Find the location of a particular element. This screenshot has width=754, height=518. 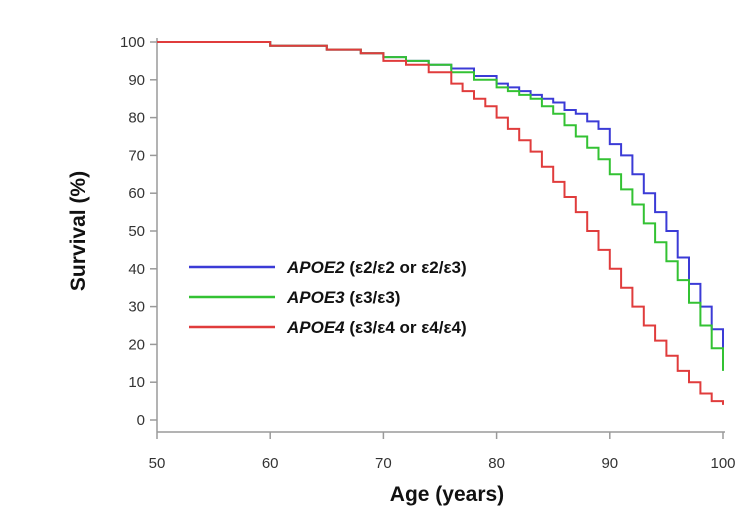

legend-gene-name: APOE2 is located at coordinates (315, 267).